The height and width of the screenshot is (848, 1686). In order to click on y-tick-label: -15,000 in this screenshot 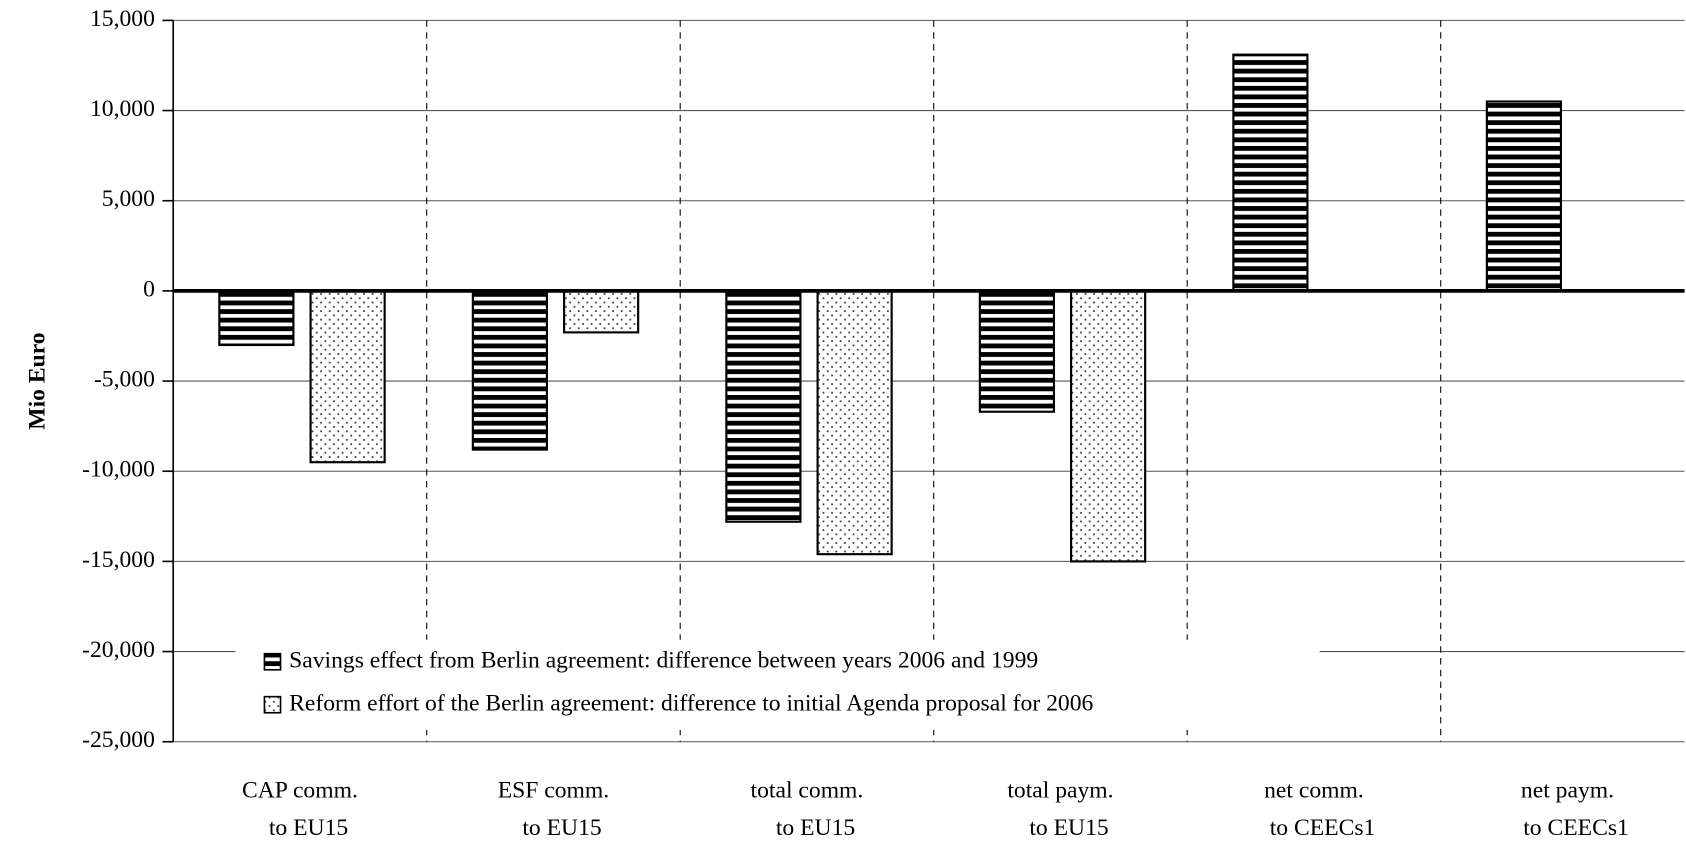, I will do `click(118, 560)`.